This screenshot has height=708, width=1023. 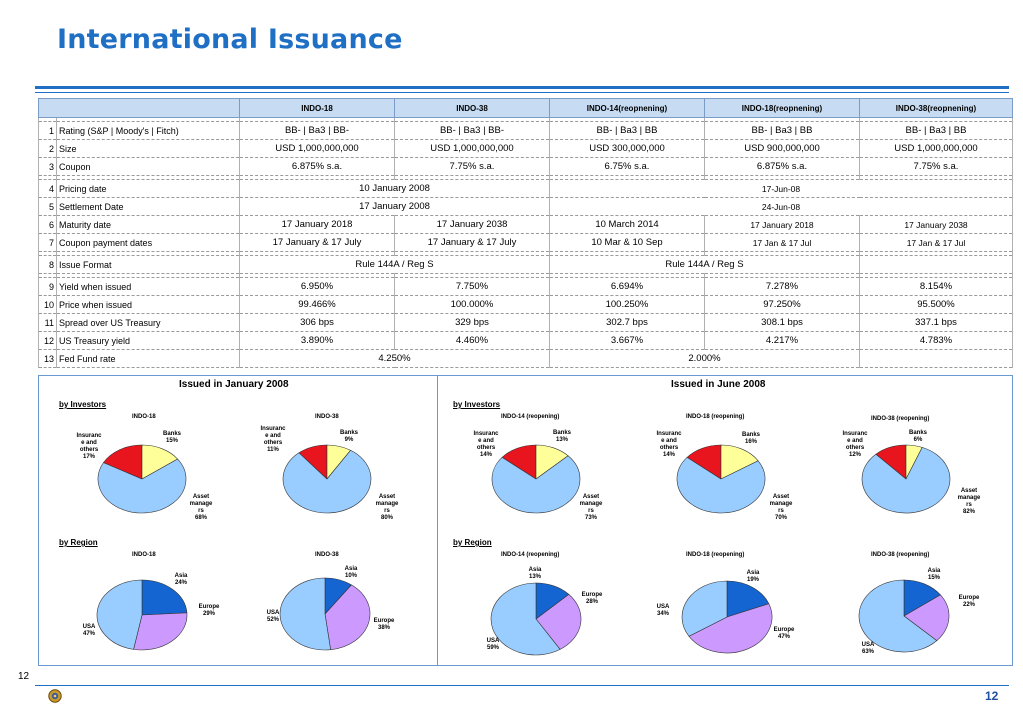 I want to click on table-header: INDO-18, so click(x=317, y=108).